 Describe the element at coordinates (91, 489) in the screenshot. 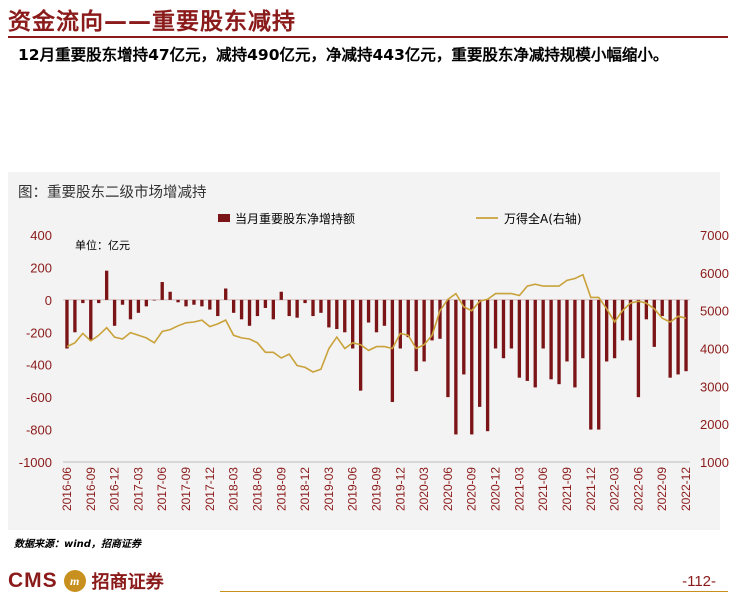

I see `x-axis-tick-label: 2016-09` at that location.